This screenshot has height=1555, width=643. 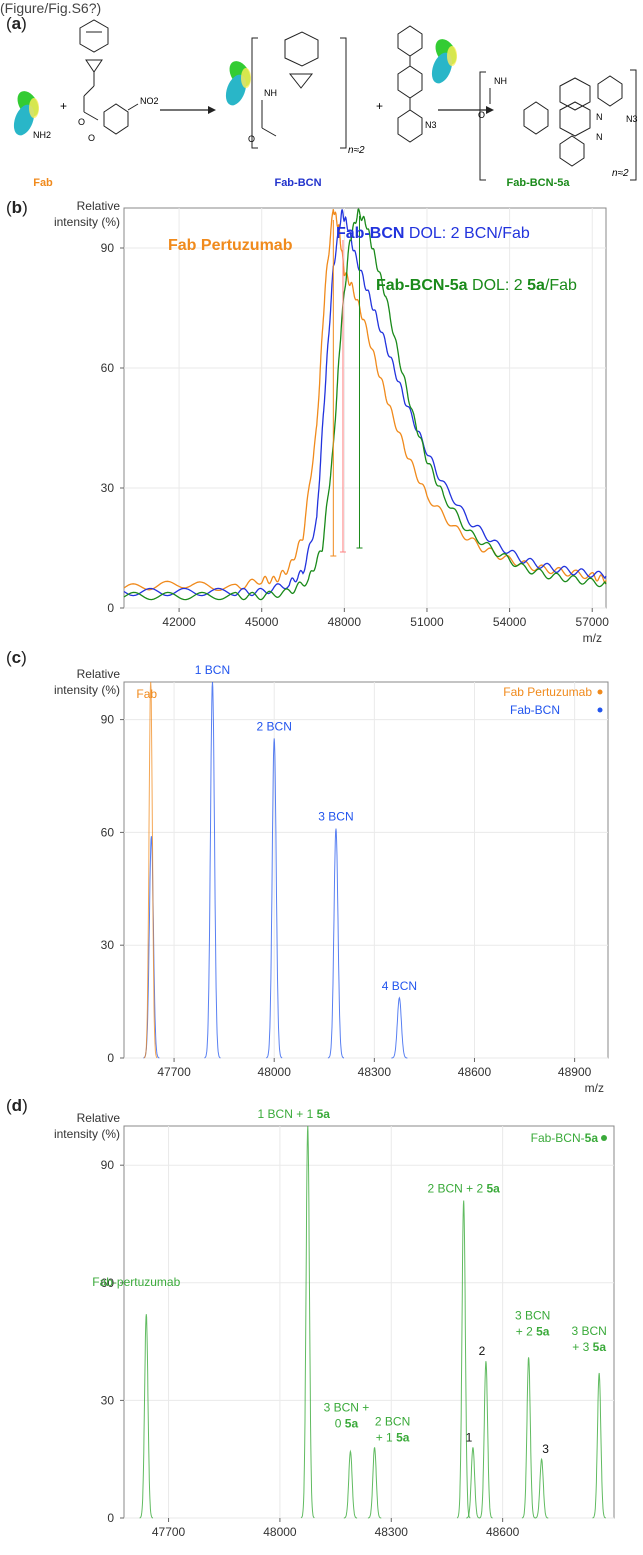 What do you see at coordinates (109, 77) in the screenshot?
I see `bcn-pnp-reagent-structure` at bounding box center [109, 77].